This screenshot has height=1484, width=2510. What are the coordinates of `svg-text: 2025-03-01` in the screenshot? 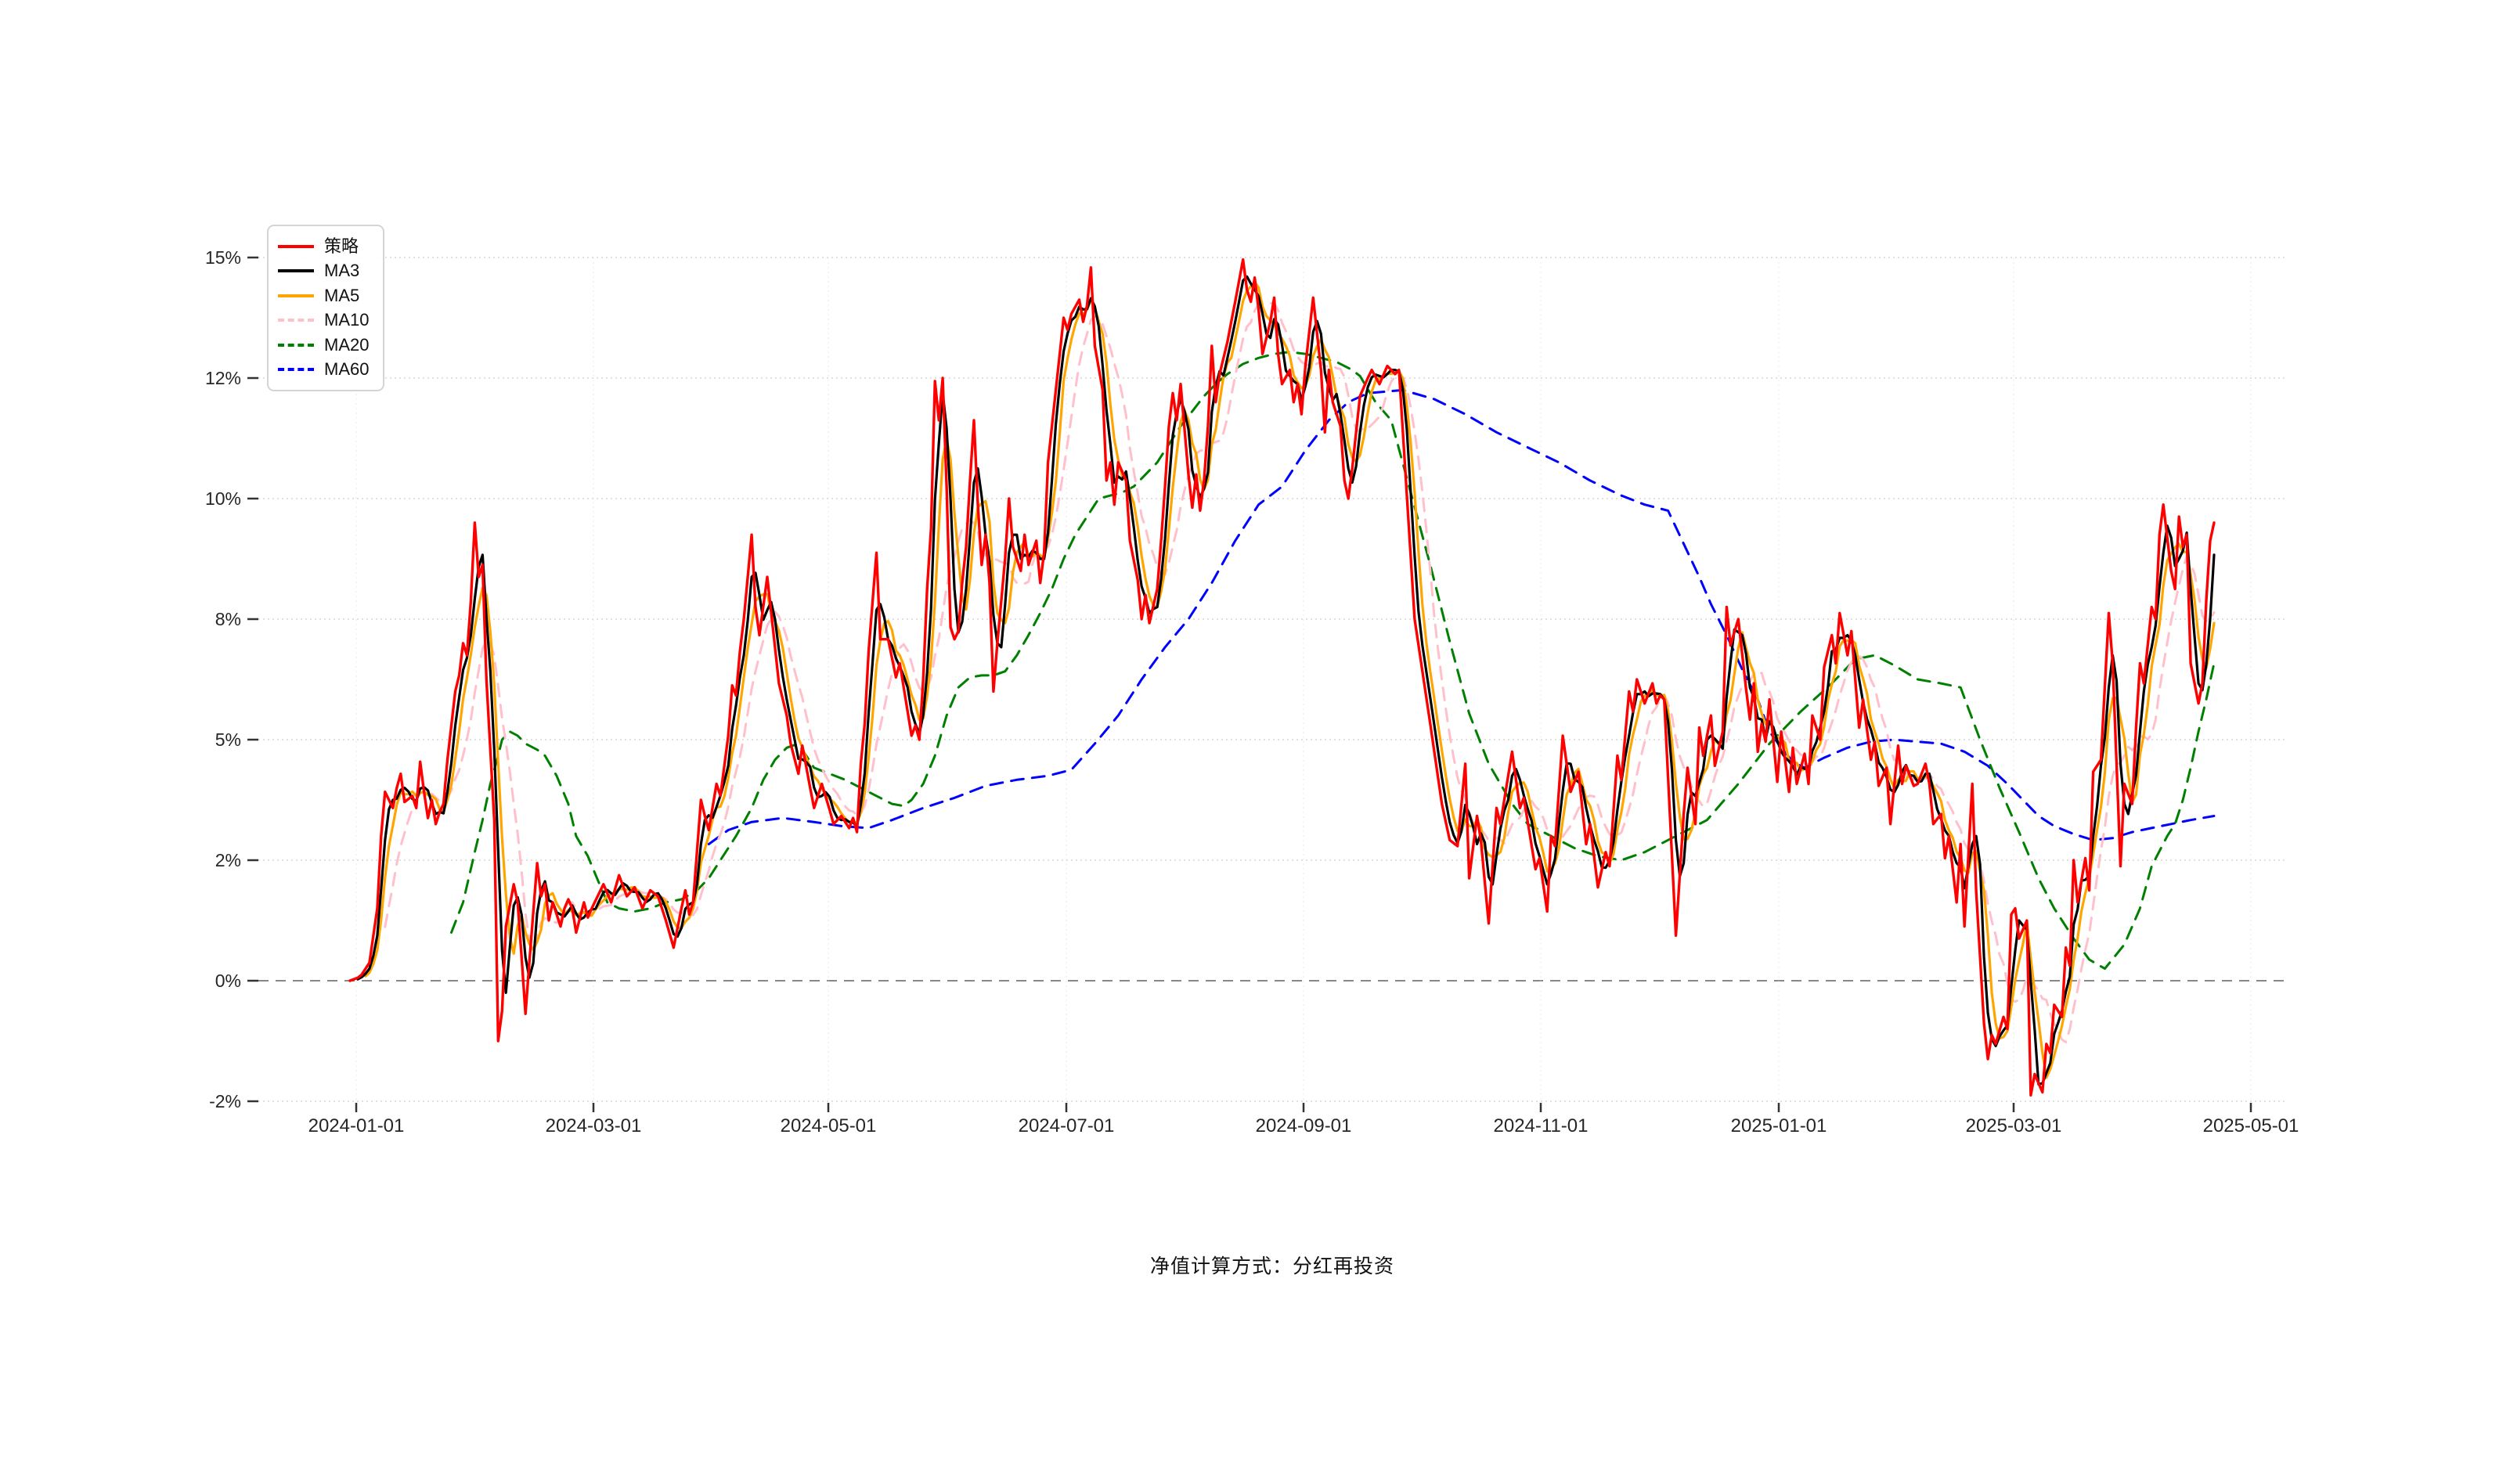 It's located at (2014, 1125).